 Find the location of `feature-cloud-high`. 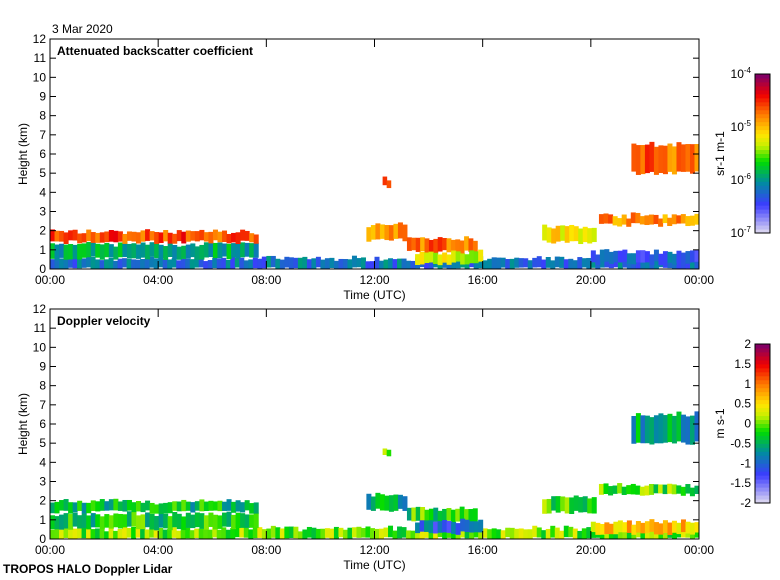

feature-cloud-high is located at coordinates (665, 428).